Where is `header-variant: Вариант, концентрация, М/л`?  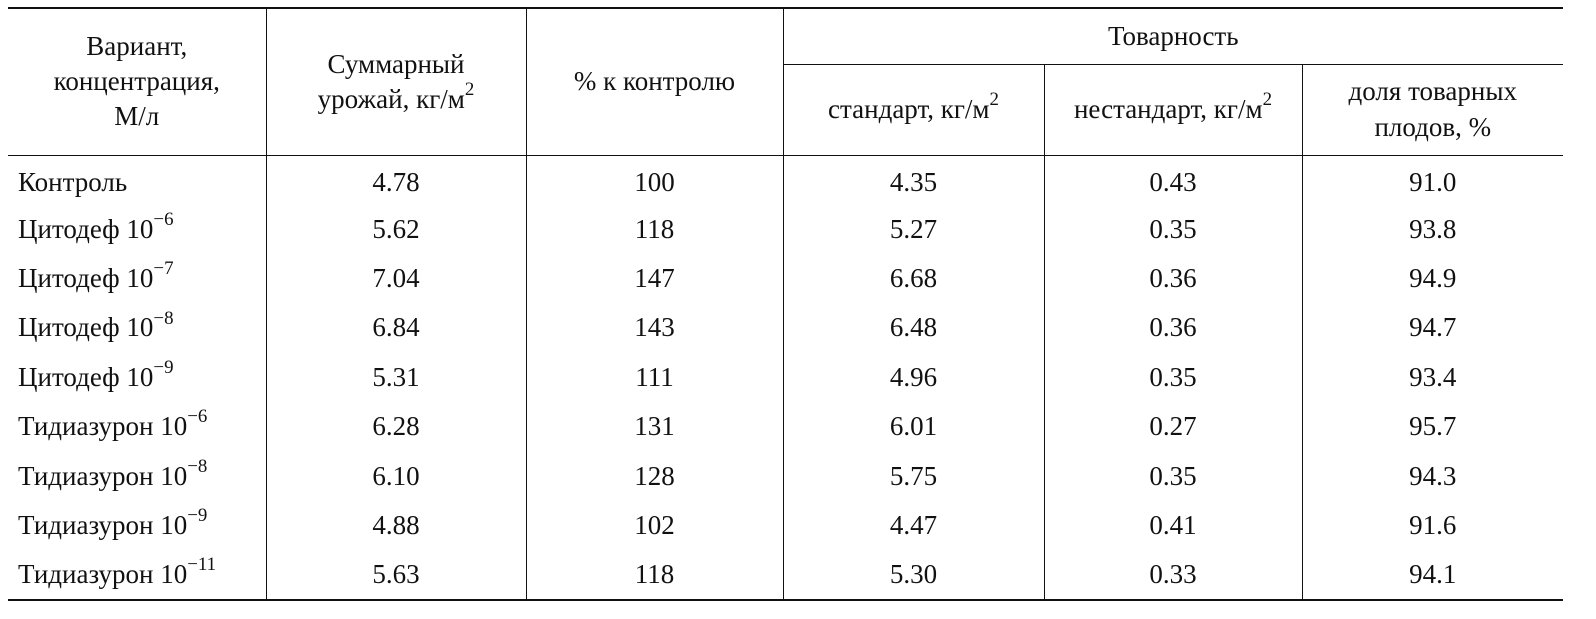
header-variant: Вариант, концентрация, М/л is located at coordinates (137, 81).